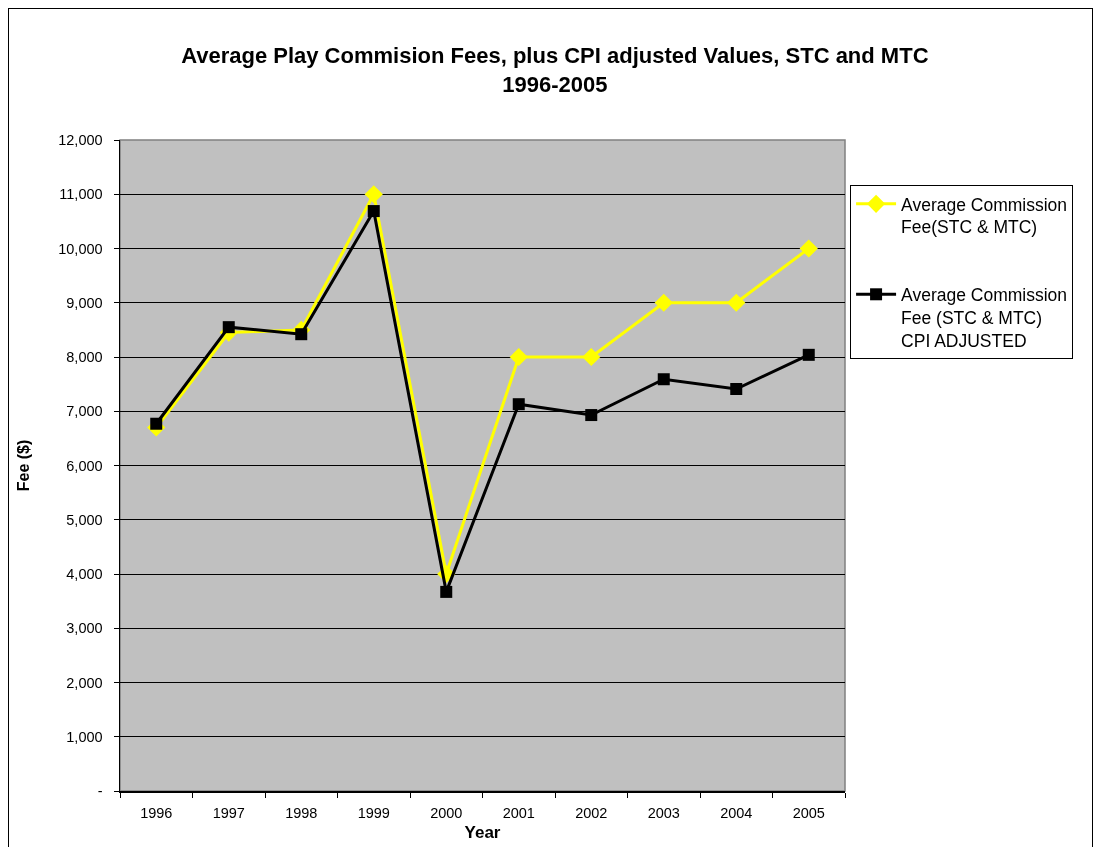 The image size is (1093, 847). I want to click on x-tick-label: 1998, so click(301, 812).